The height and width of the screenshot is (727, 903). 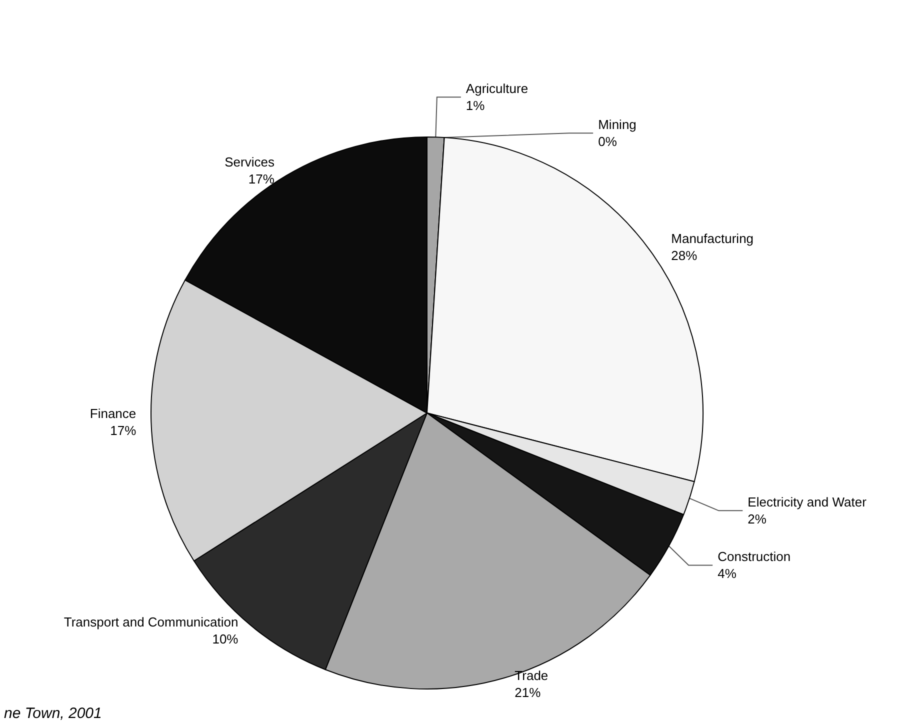 What do you see at coordinates (151, 622) in the screenshot?
I see `slice-label: Transport and Communication` at bounding box center [151, 622].